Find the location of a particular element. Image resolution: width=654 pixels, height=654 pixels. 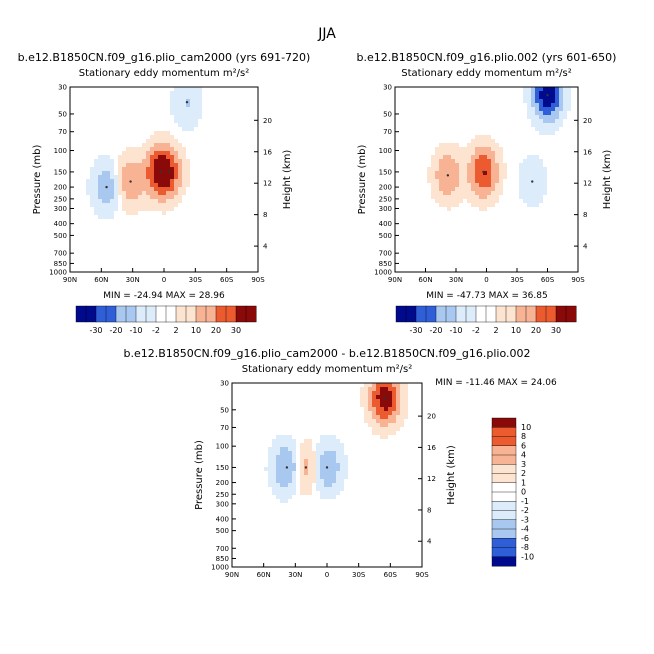

y-tick-label: 300 is located at coordinates (222, 504).